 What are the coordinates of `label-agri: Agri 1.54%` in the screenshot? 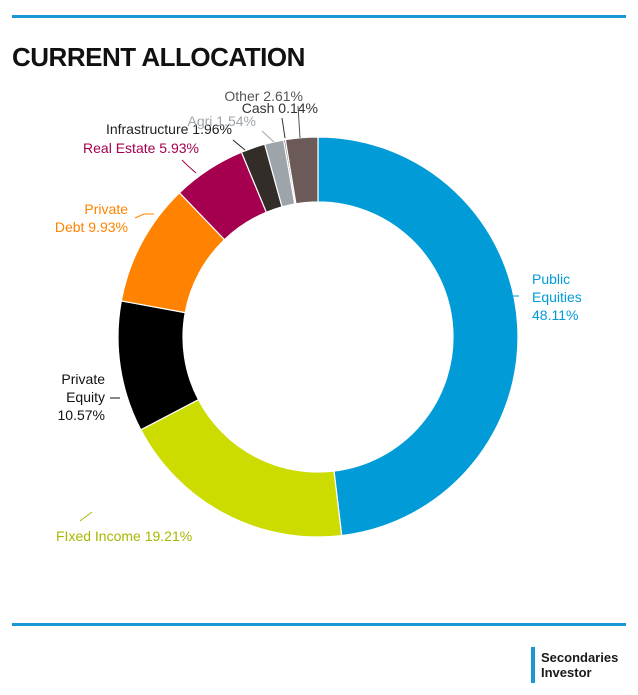 It's located at (222, 121).